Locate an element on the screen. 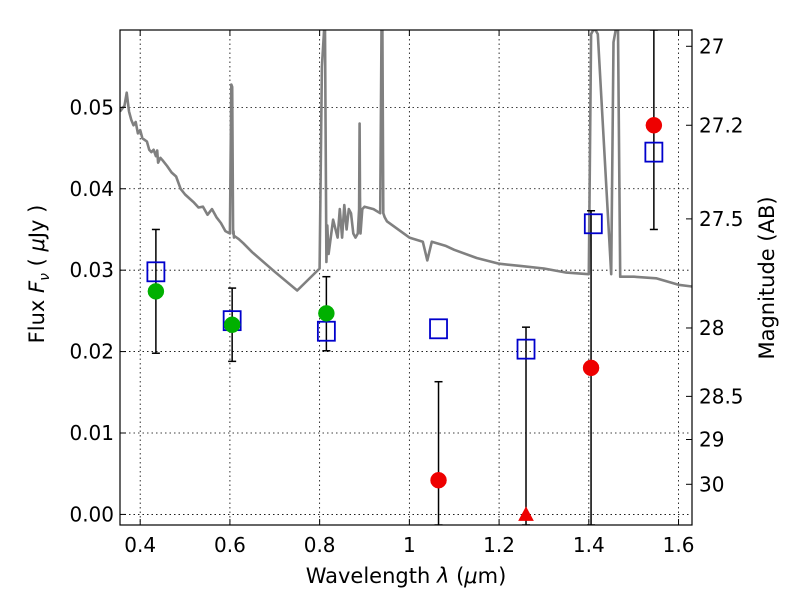 This screenshot has height=600, width=800. y2-axis-title: Magnitude (AB) is located at coordinates (767, 277).